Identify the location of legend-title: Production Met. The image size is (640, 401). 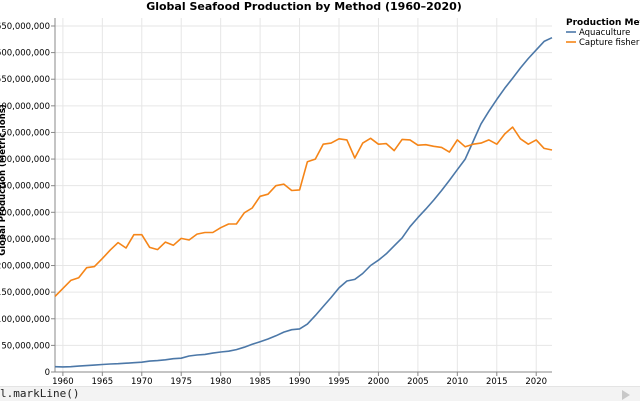
(603, 23).